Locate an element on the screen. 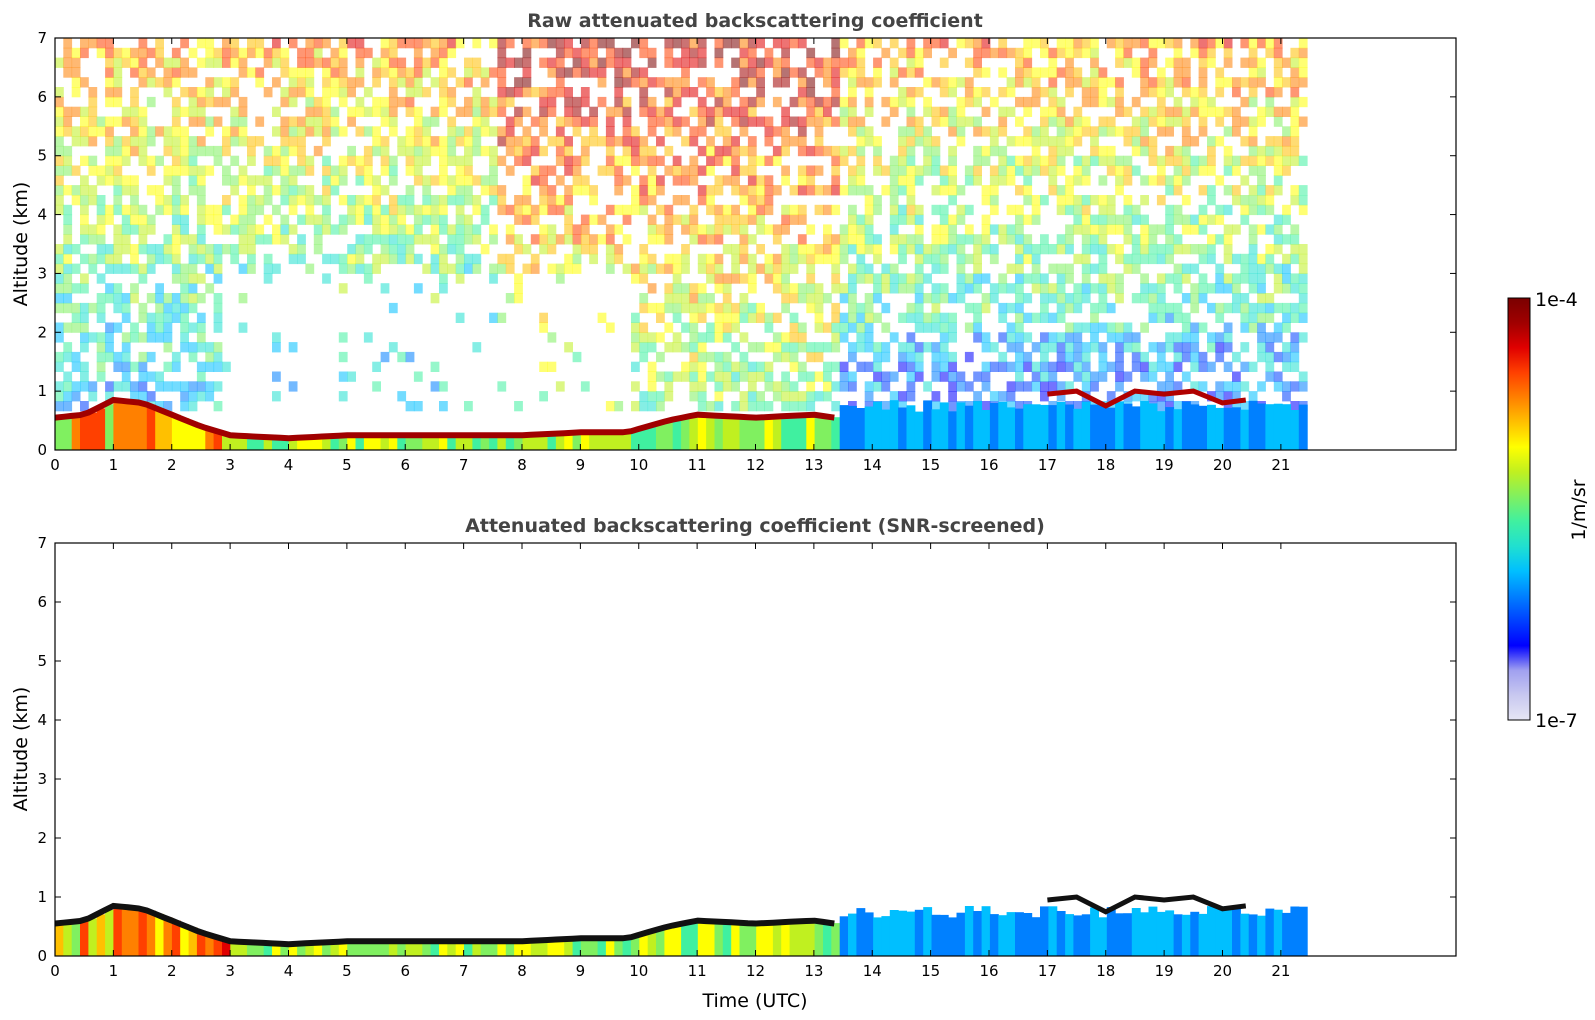  y-tick-label: 1 is located at coordinates (42, 391).